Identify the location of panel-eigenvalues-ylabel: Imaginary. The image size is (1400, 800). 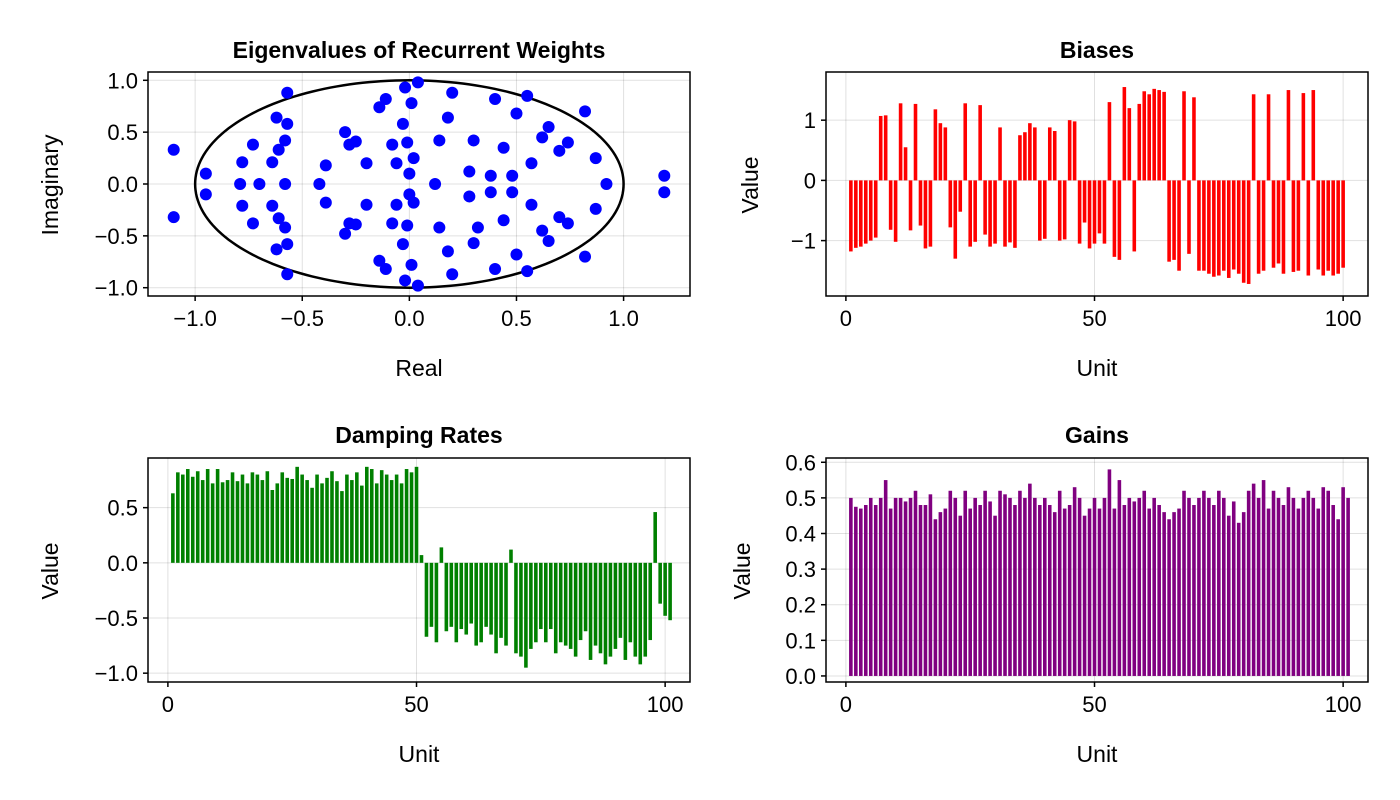
(50, 184).